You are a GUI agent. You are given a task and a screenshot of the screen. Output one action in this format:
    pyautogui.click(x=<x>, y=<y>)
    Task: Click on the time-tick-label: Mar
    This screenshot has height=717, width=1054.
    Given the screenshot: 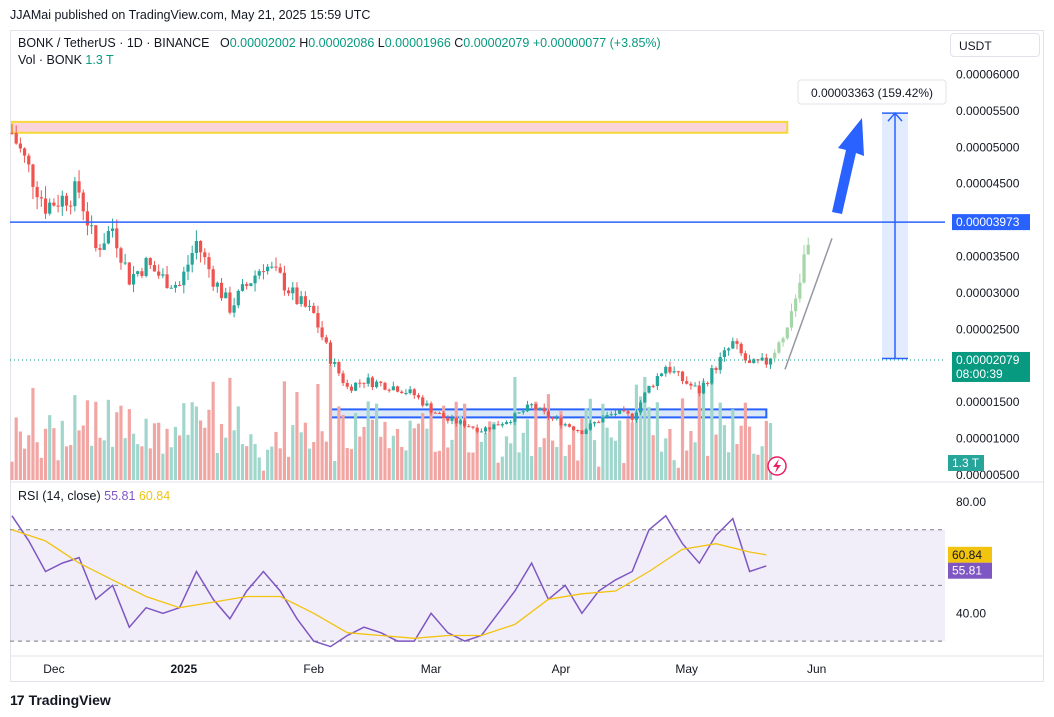 What is the action you would take?
    pyautogui.click(x=431, y=669)
    